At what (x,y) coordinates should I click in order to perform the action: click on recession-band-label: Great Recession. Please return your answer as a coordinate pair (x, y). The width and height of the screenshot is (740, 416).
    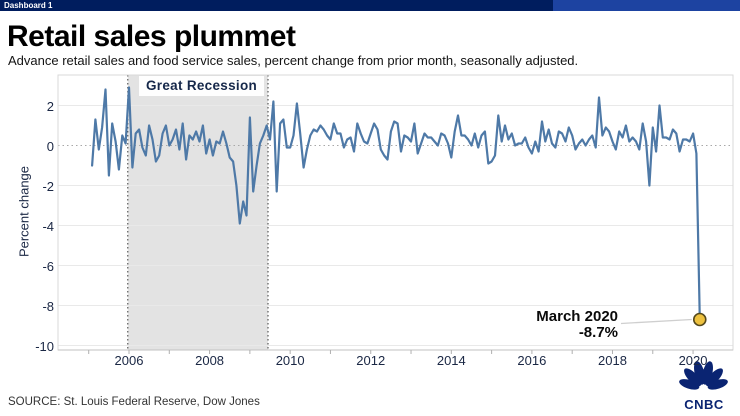
    Looking at the image, I should click on (202, 86).